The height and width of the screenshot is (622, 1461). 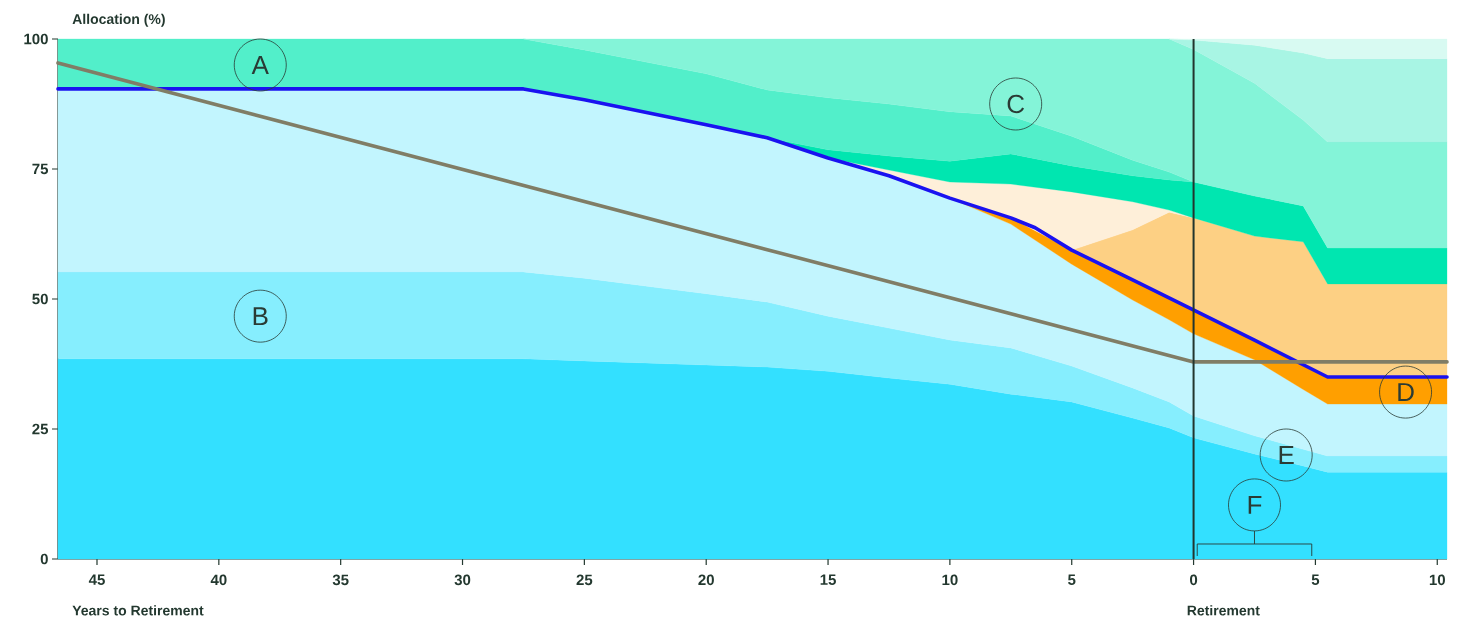 I want to click on x-tick-label: 40, so click(x=218, y=580).